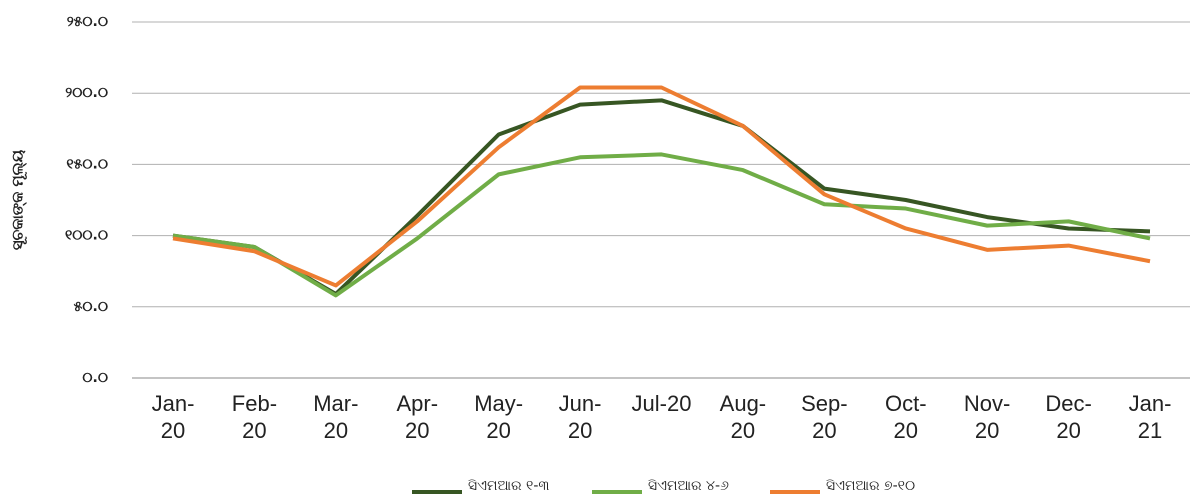 The width and height of the screenshot is (1191, 499). I want to click on x-tick-label: Sep-20, so click(824, 417).